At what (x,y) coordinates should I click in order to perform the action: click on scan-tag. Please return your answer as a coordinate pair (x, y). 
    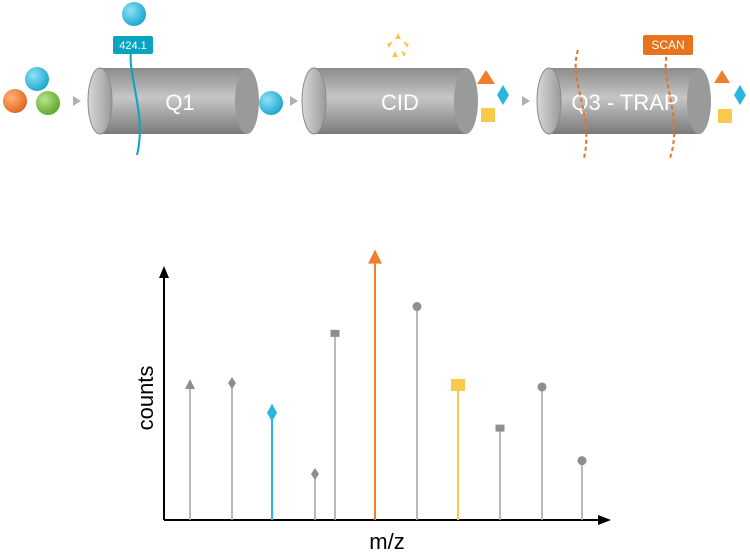
    Looking at the image, I should click on (668, 45).